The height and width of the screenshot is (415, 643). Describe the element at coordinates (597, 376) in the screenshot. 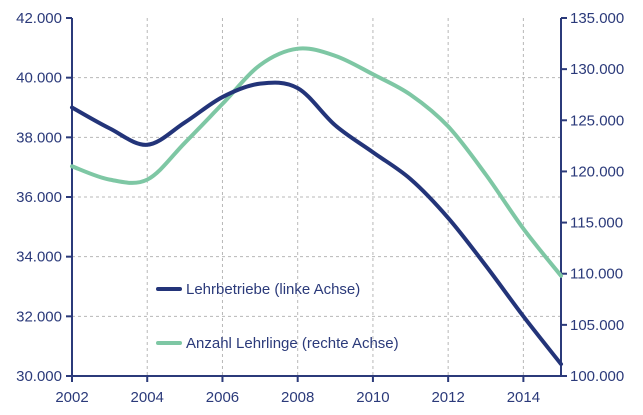

I see `right-y-tick-label: 100.000` at that location.